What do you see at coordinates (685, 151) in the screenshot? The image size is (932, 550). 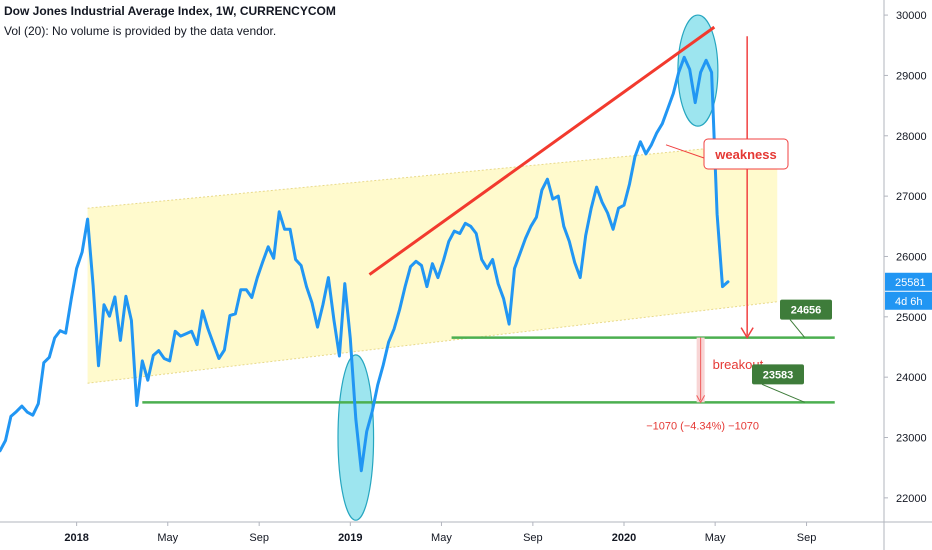 I see `weakness-pointer` at bounding box center [685, 151].